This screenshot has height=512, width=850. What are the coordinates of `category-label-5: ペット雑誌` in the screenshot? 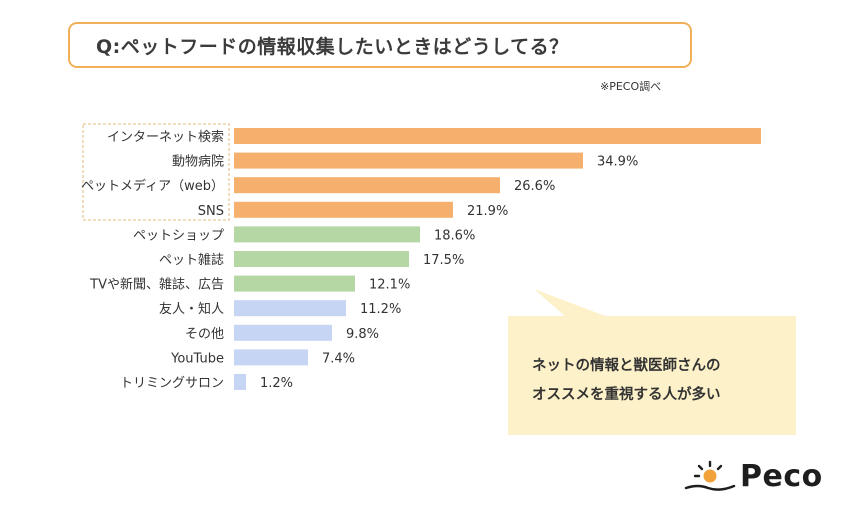 It's located at (191, 260).